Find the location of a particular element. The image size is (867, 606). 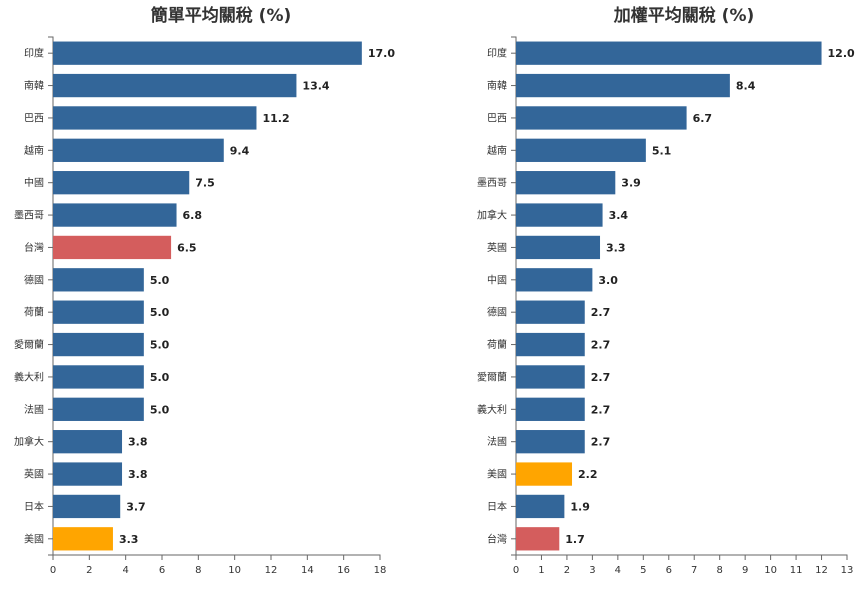

value-label: 2.2 is located at coordinates (588, 474).